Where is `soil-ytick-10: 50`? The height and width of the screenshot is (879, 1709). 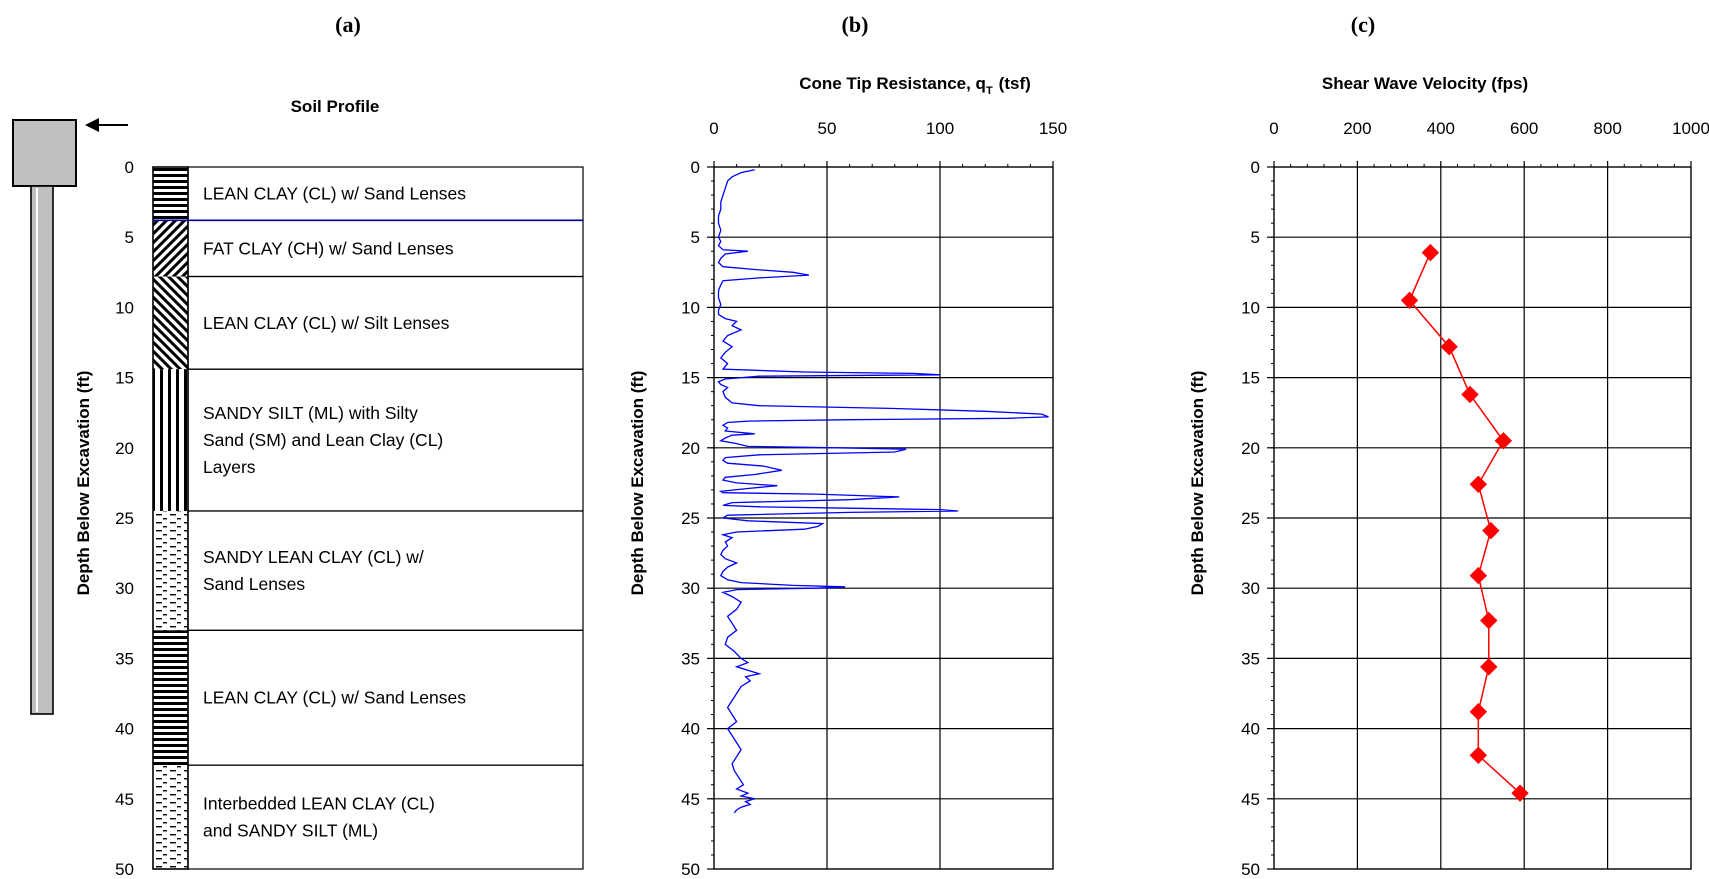
soil-ytick-10: 50 is located at coordinates (124, 869).